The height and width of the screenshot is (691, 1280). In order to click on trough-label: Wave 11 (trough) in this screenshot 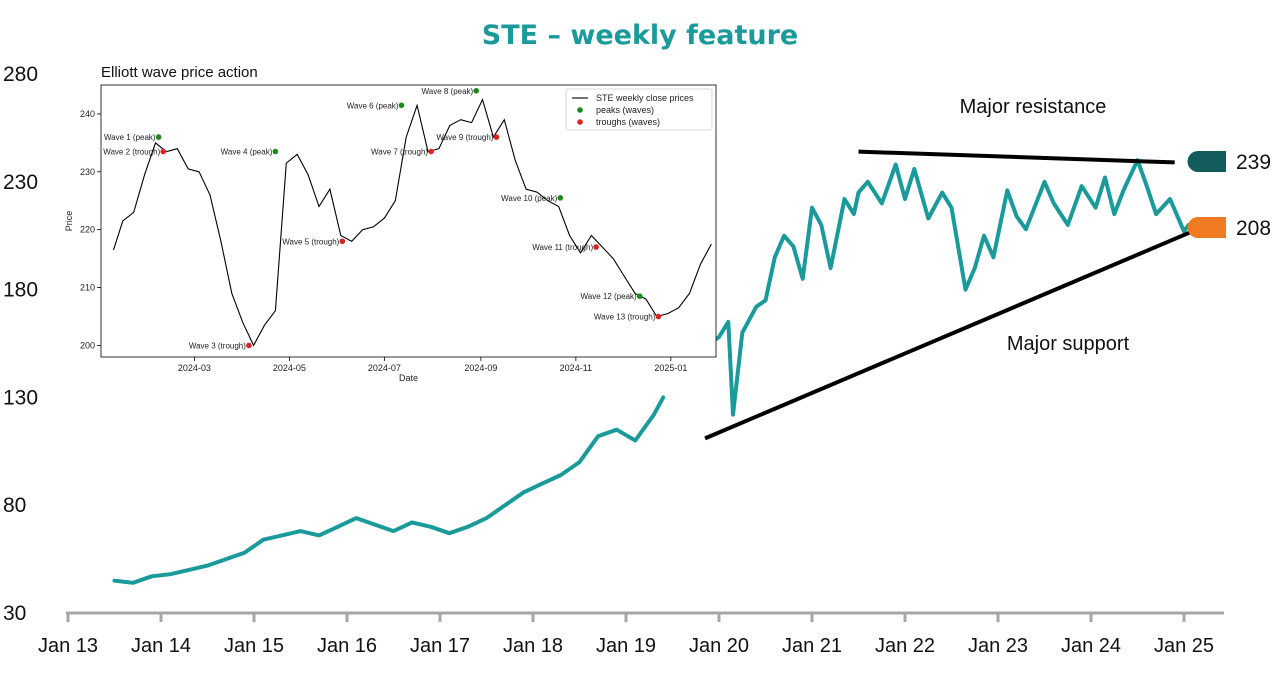, I will do `click(562, 247)`.